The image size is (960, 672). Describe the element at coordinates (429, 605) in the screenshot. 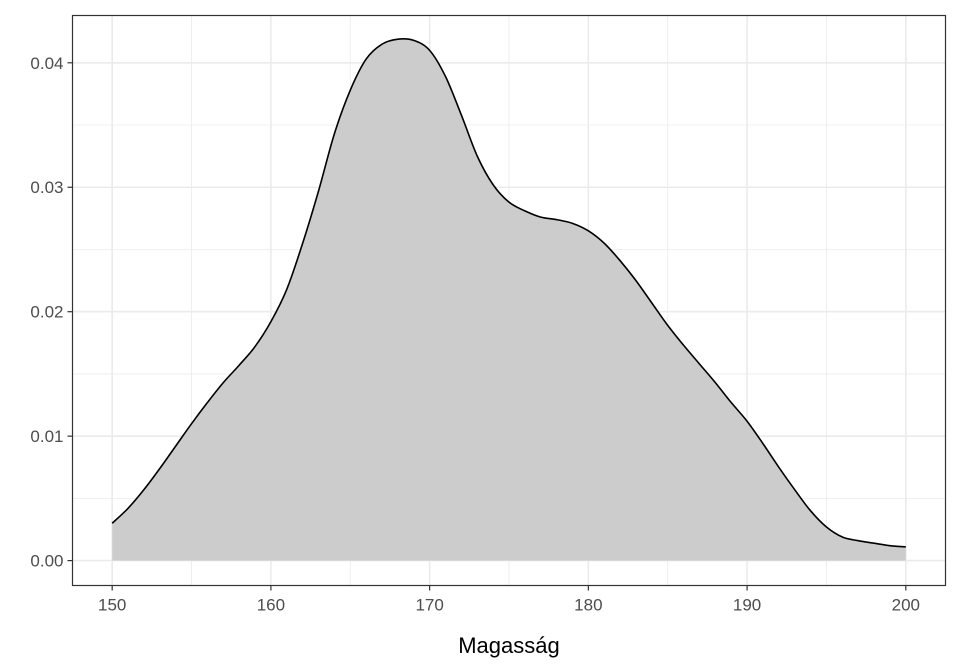

I see `x-tick-label: 170` at that location.